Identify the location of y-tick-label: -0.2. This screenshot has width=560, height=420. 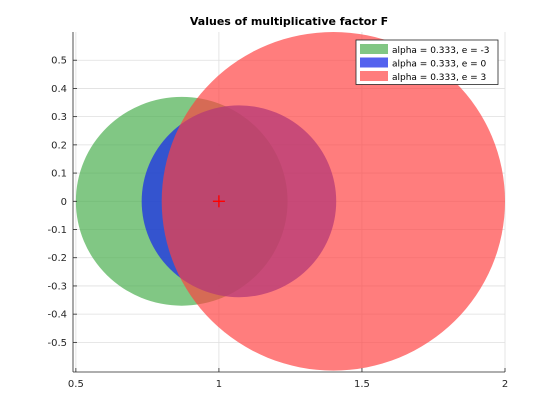
(57, 258).